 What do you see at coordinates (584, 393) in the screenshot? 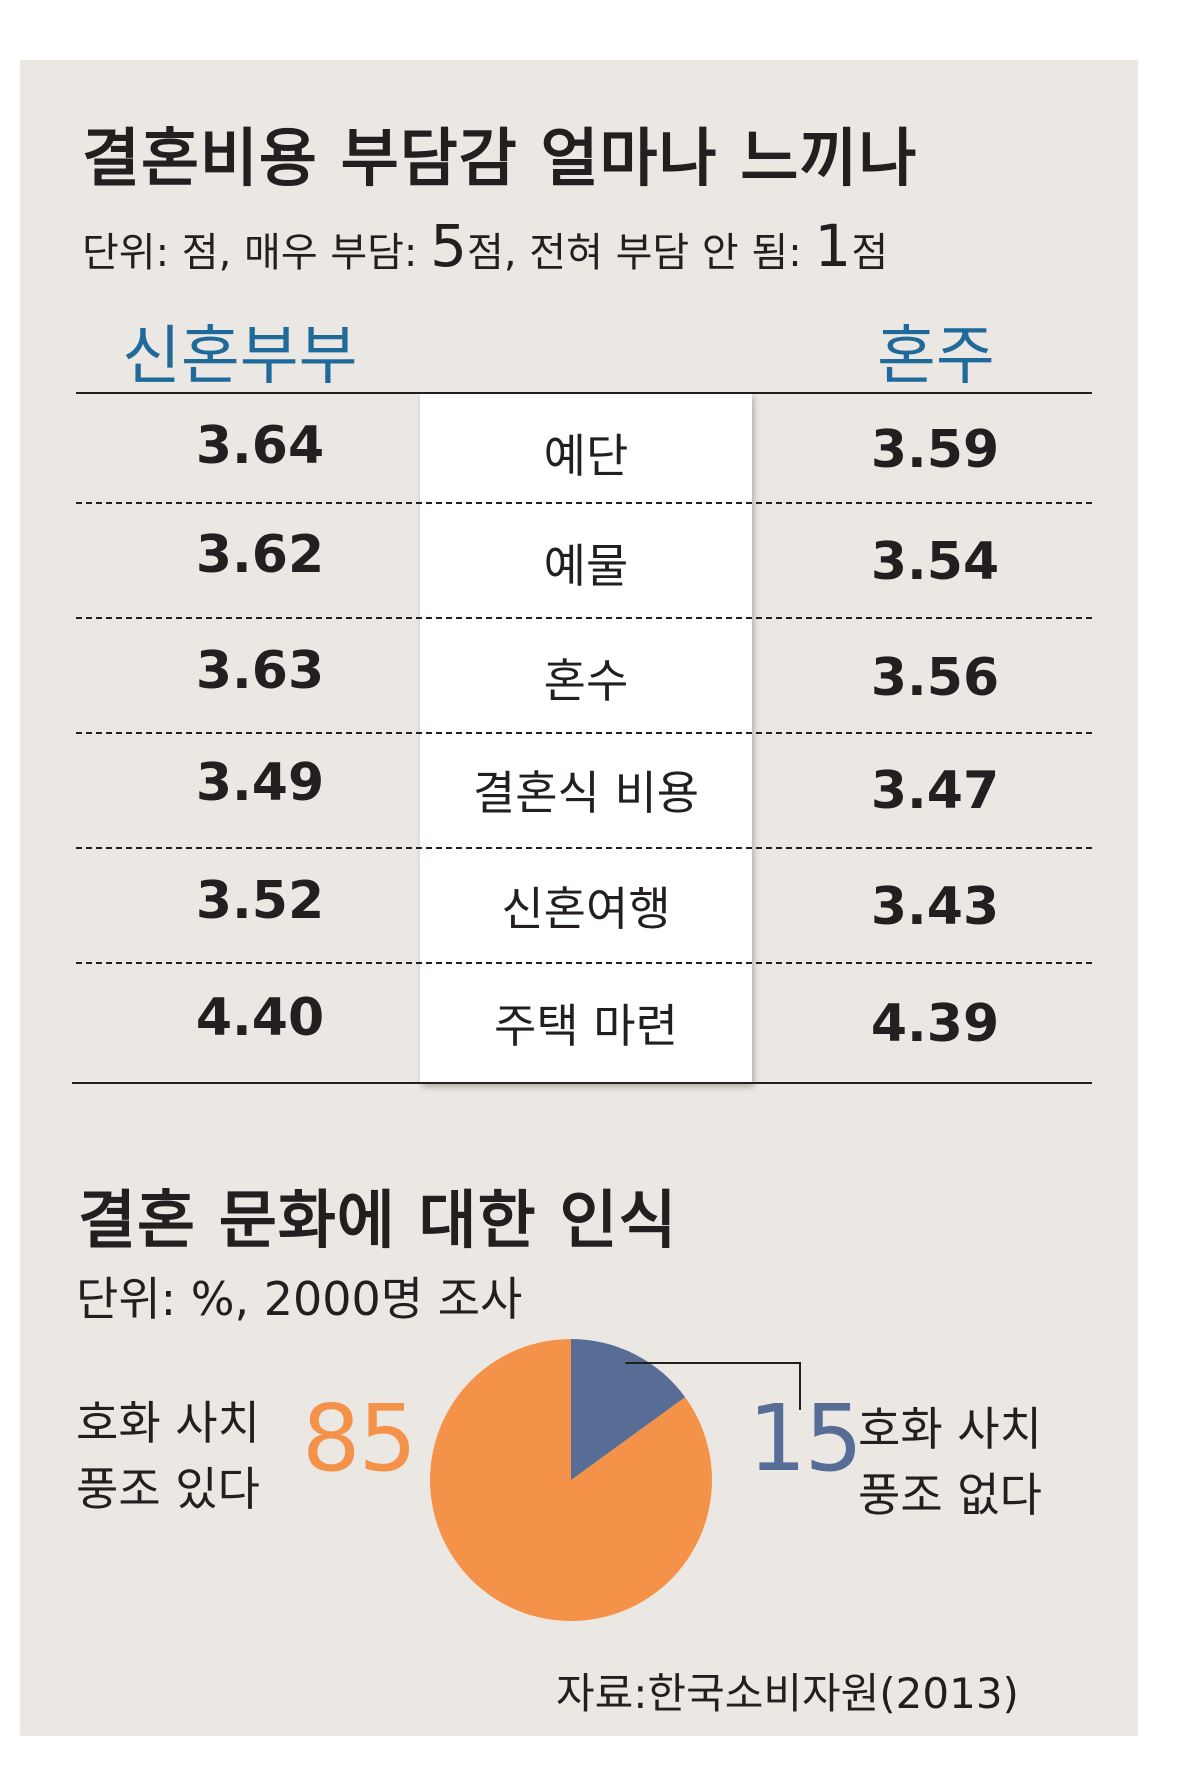
I see `table-top-rule` at bounding box center [584, 393].